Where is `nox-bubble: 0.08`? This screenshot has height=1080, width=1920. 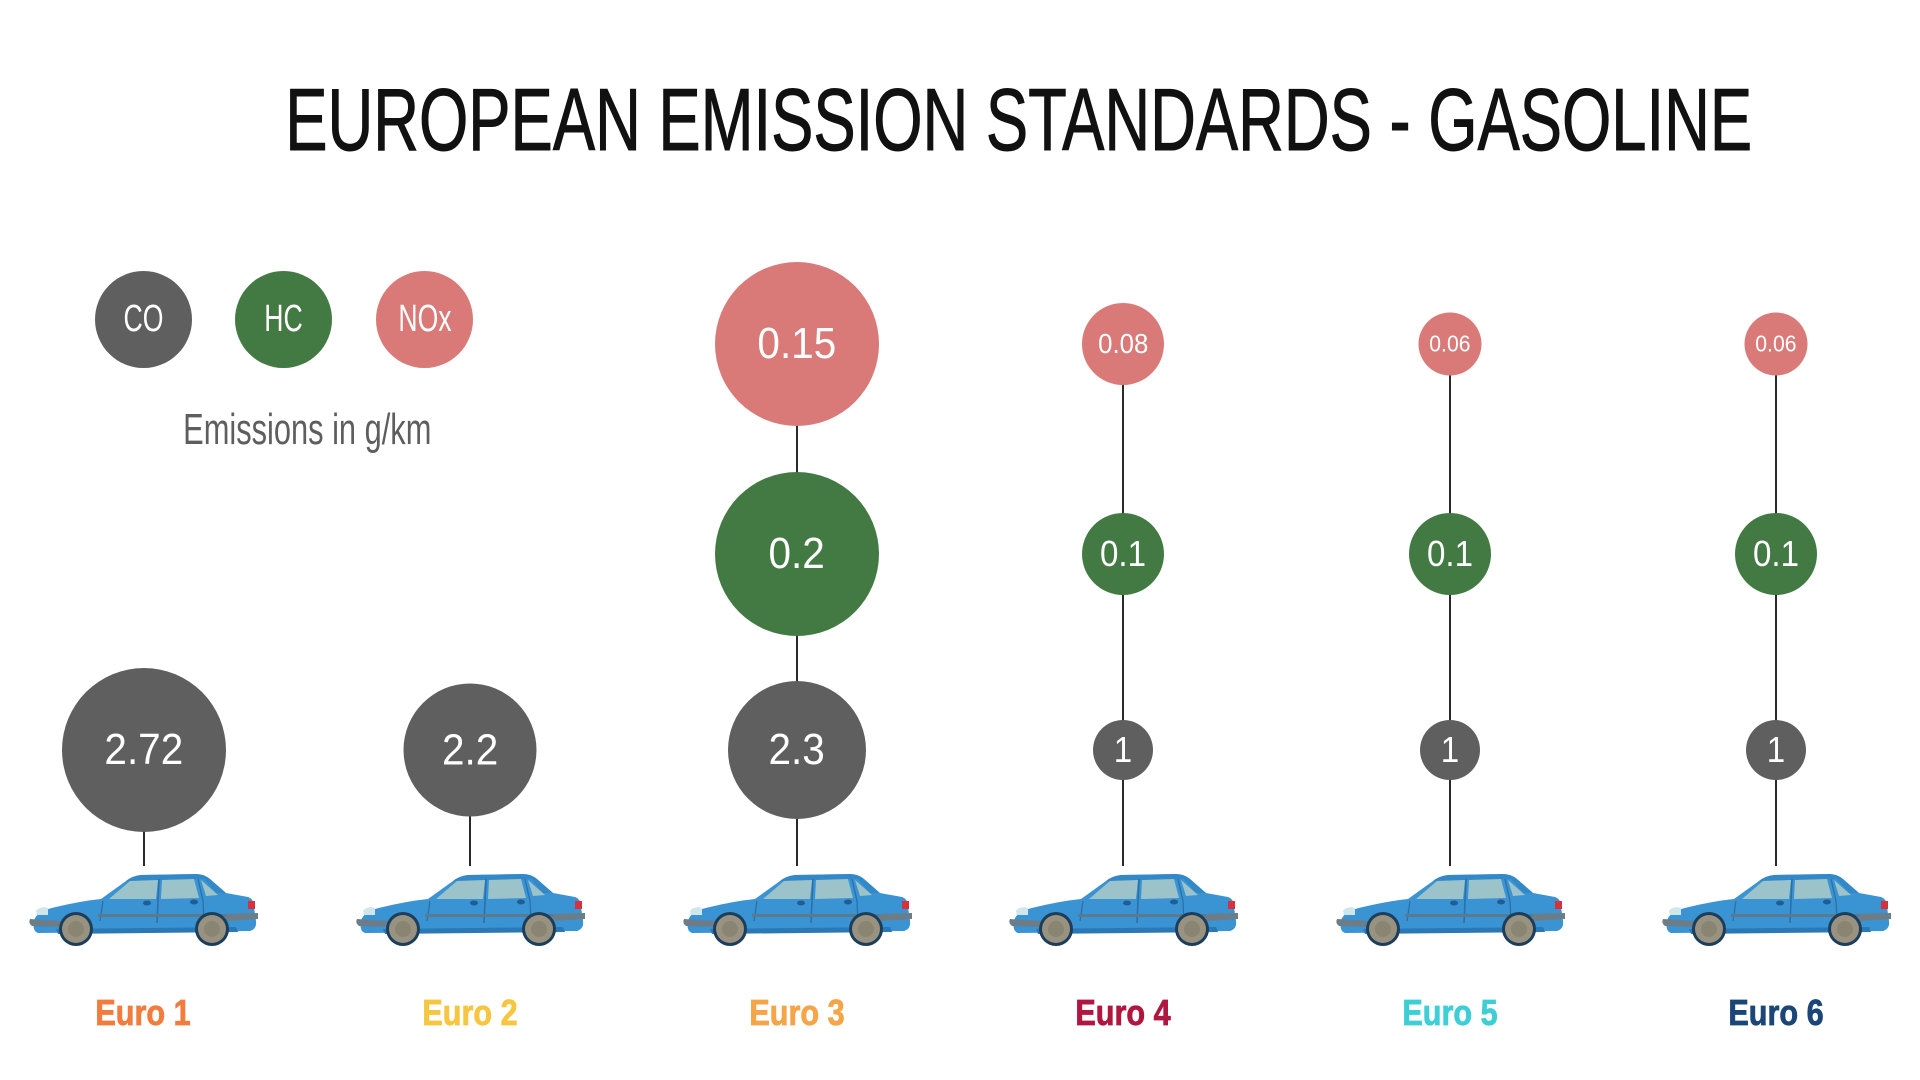
nox-bubble: 0.08 is located at coordinates (1123, 344).